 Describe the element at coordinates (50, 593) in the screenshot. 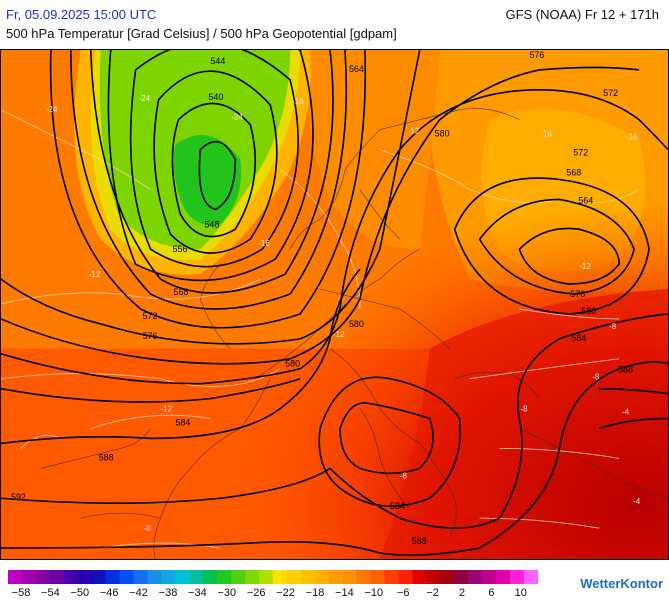

I see `colorscale-label: −54` at that location.